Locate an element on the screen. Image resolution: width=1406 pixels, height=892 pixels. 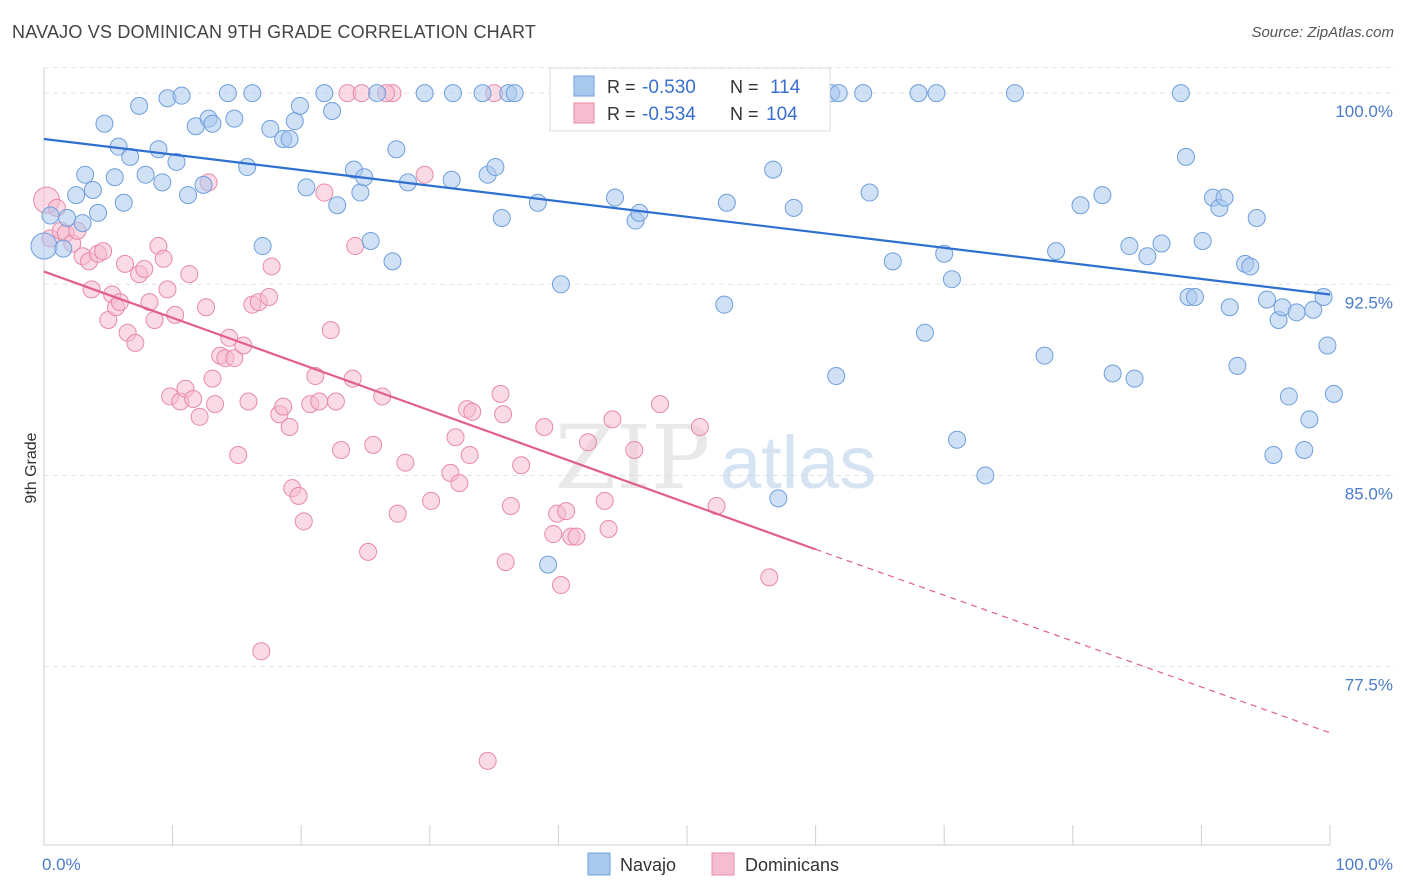
legend-n-label-dominicans: N = is located at coordinates (744, 114).